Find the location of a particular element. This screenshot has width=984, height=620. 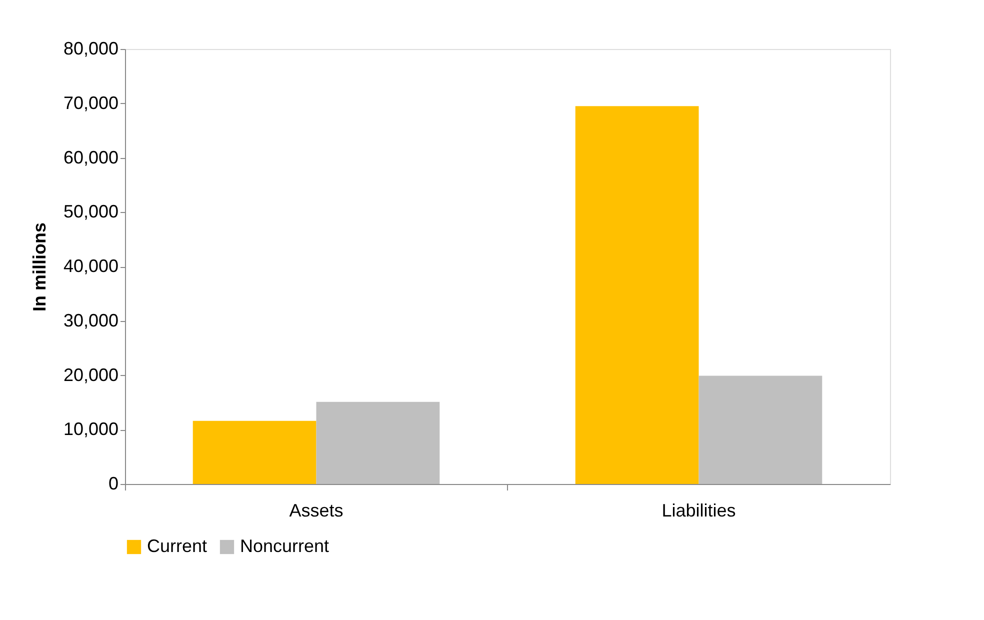

y-tick-label: 20,000 is located at coordinates (90, 374).